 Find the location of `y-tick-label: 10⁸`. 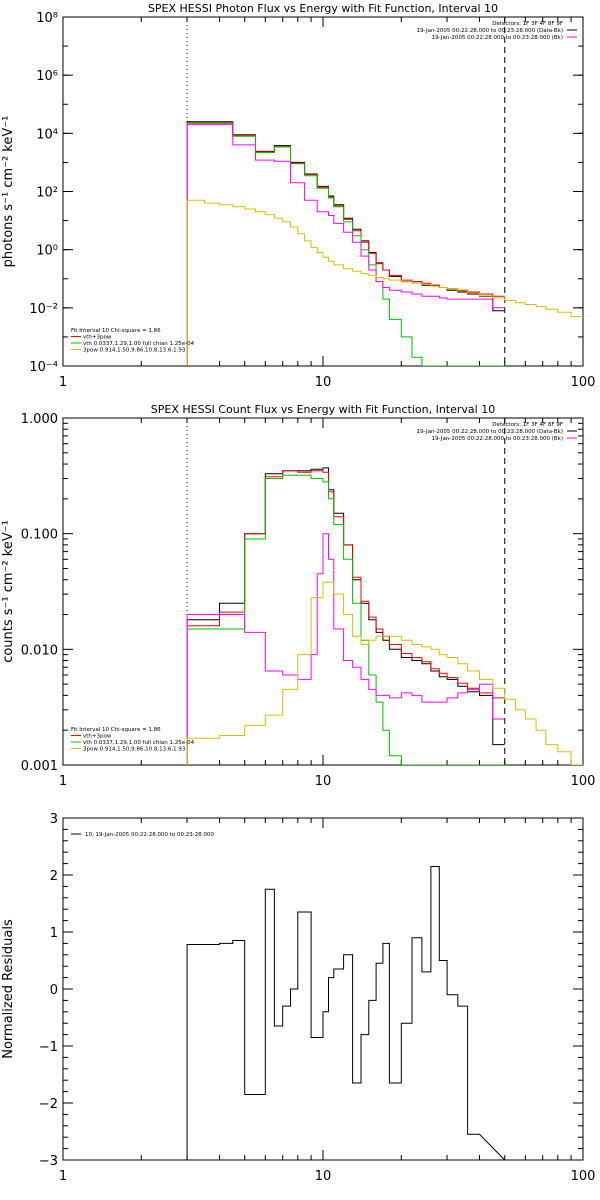

y-tick-label: 10⁸ is located at coordinates (47, 18).